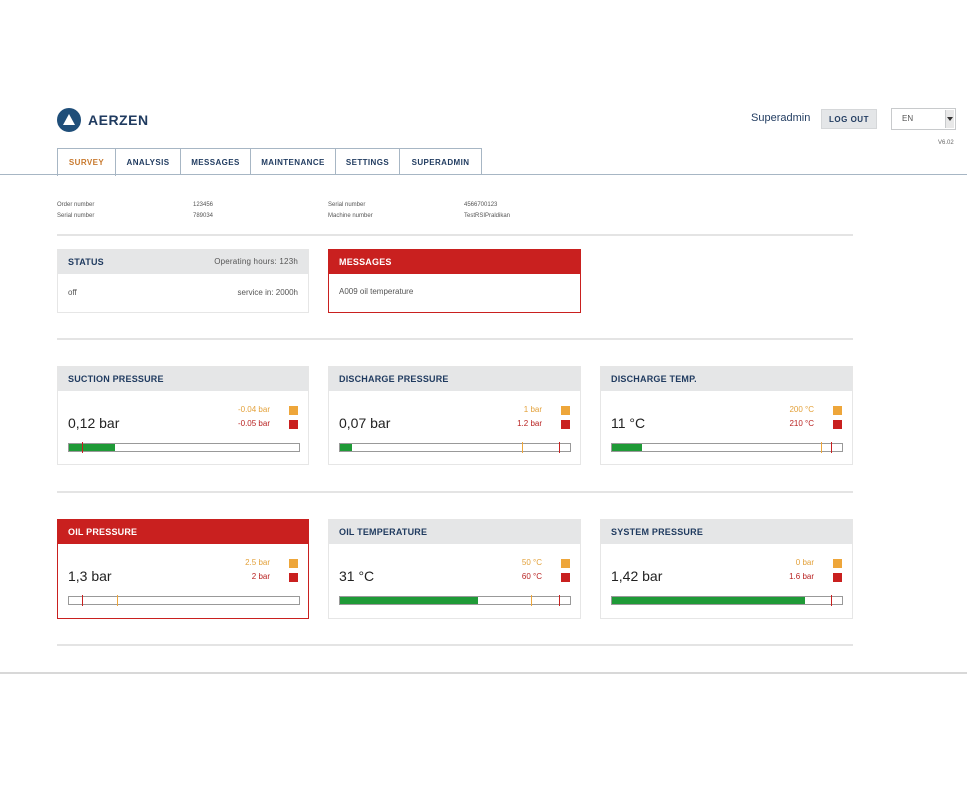 The image size is (967, 800). I want to click on logout-button: LOG OUT, so click(849, 119).